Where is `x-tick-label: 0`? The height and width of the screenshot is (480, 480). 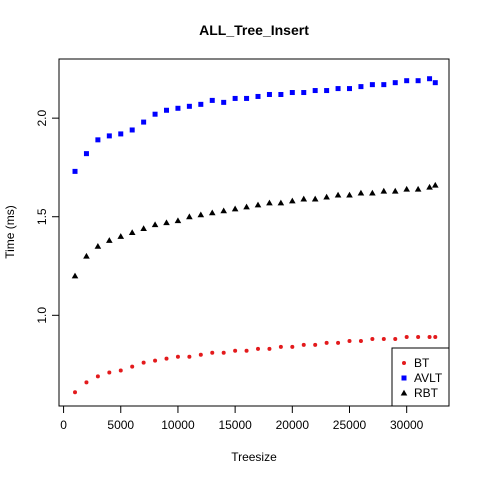 x-tick-label: 0 is located at coordinates (63, 425).